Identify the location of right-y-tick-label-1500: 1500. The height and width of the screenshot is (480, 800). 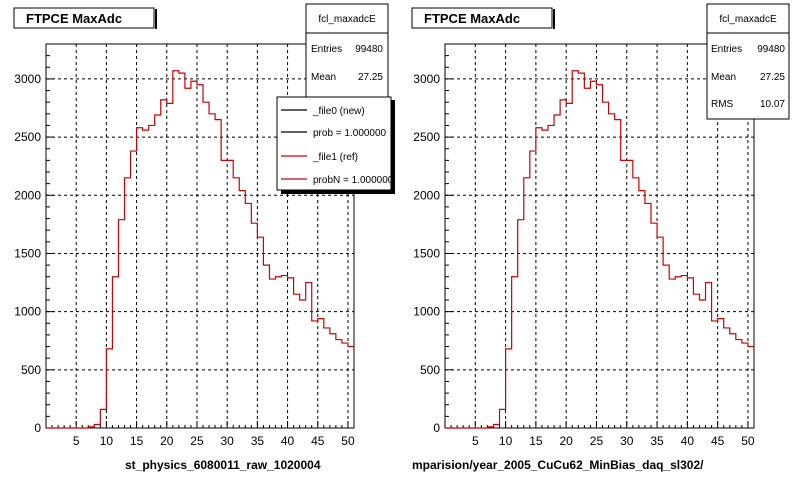
(426, 253).